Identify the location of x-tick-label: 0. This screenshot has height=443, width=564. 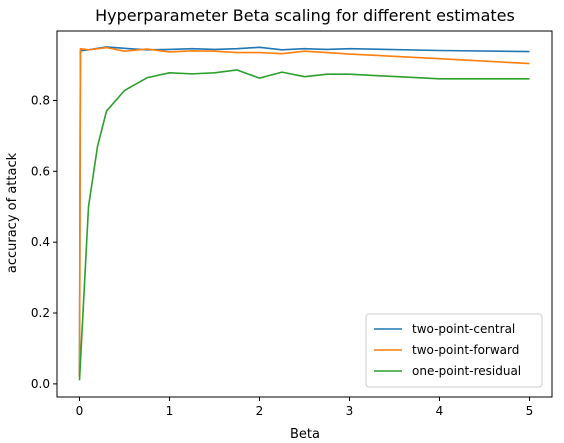
(80, 411).